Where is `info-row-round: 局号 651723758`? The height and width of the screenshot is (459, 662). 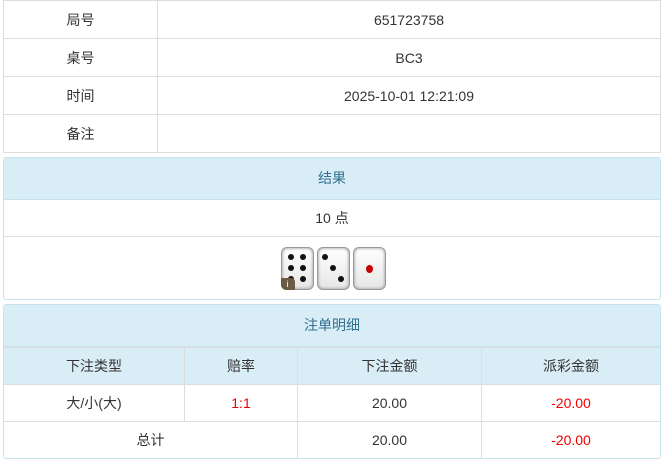 info-row-round: 局号 651723758 is located at coordinates (332, 19).